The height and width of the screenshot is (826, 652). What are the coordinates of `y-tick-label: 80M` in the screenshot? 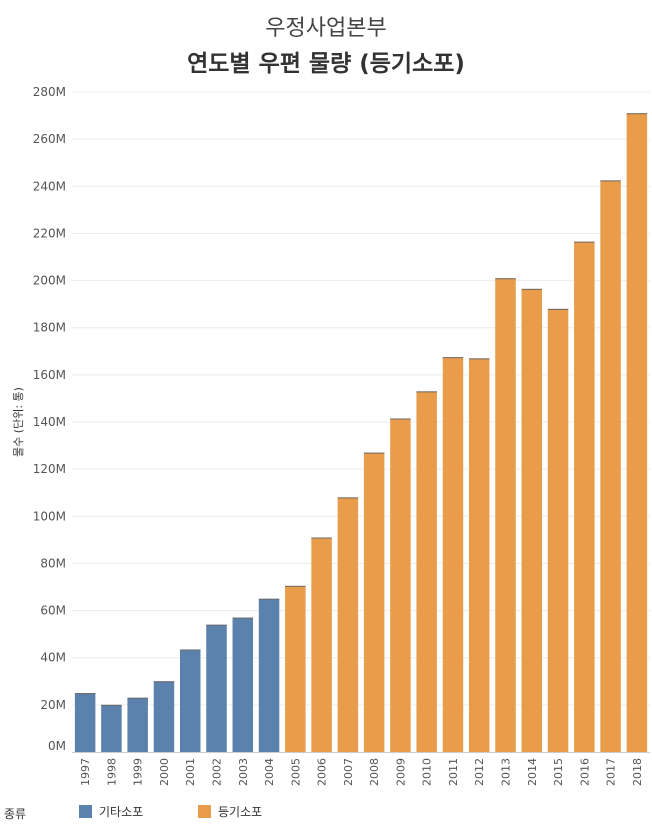 It's located at (53, 563).